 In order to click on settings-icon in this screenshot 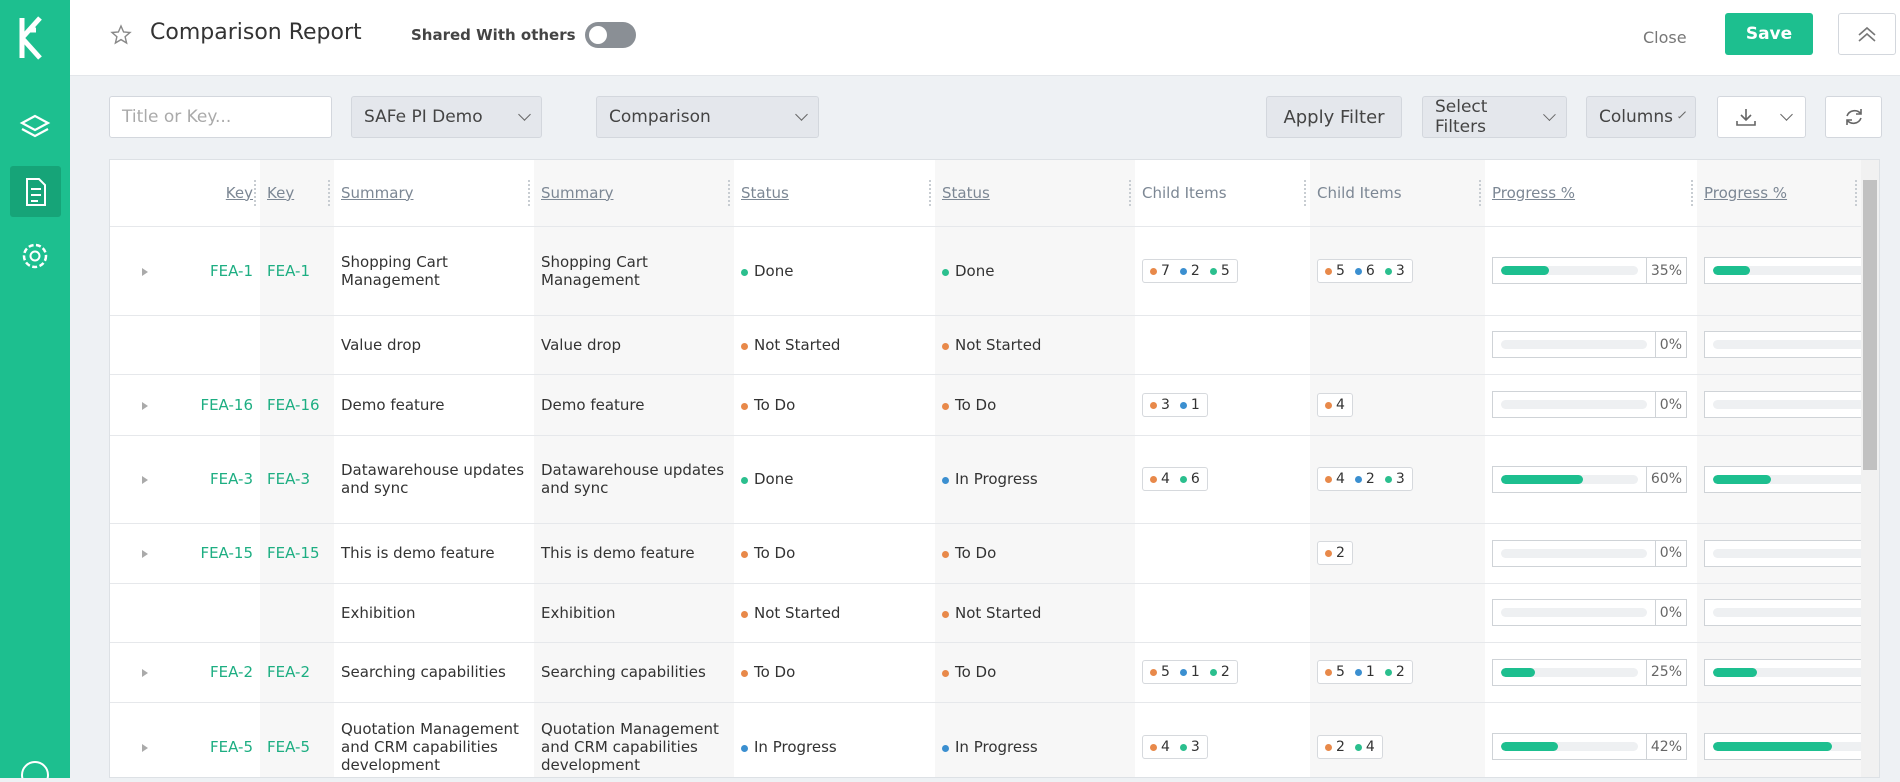, I will do `click(35, 256)`.